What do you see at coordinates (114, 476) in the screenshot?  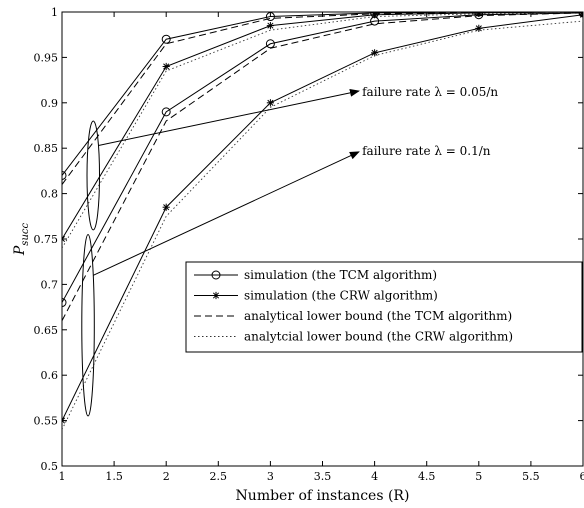 I see `x-tick-label: 1.5` at bounding box center [114, 476].